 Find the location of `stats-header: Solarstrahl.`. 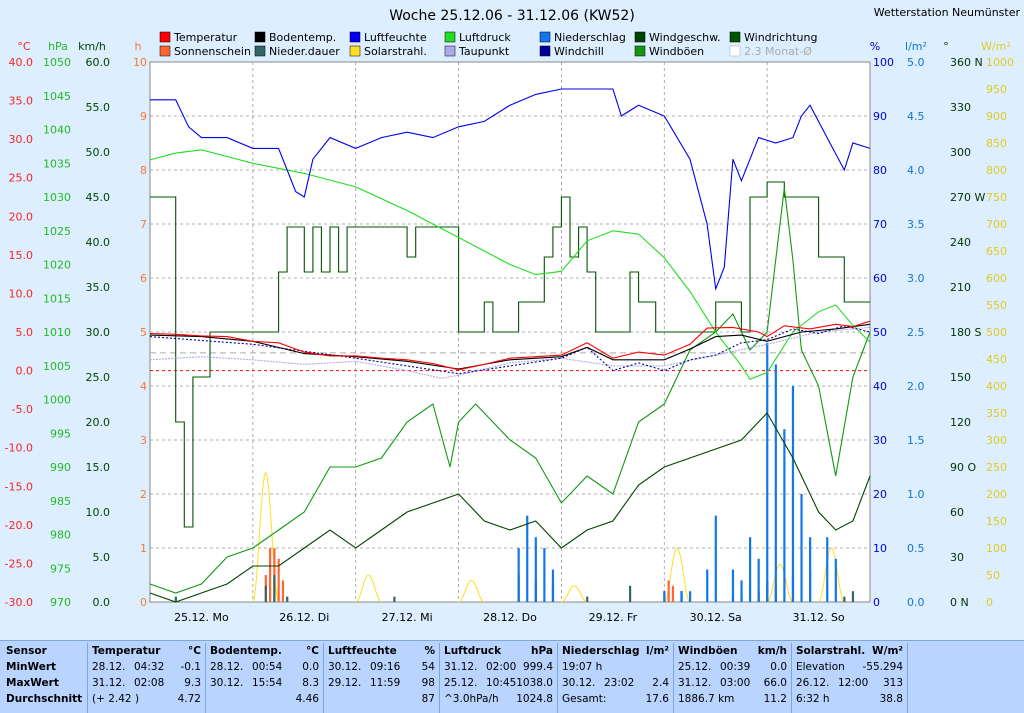

stats-header: Solarstrahl. is located at coordinates (831, 651).